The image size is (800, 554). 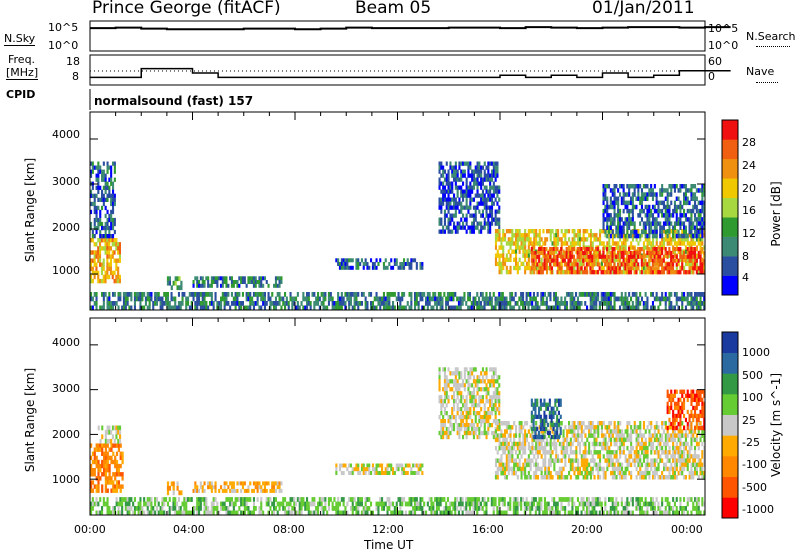 I want to click on xtick-6: 00:00, so click(x=687, y=529).